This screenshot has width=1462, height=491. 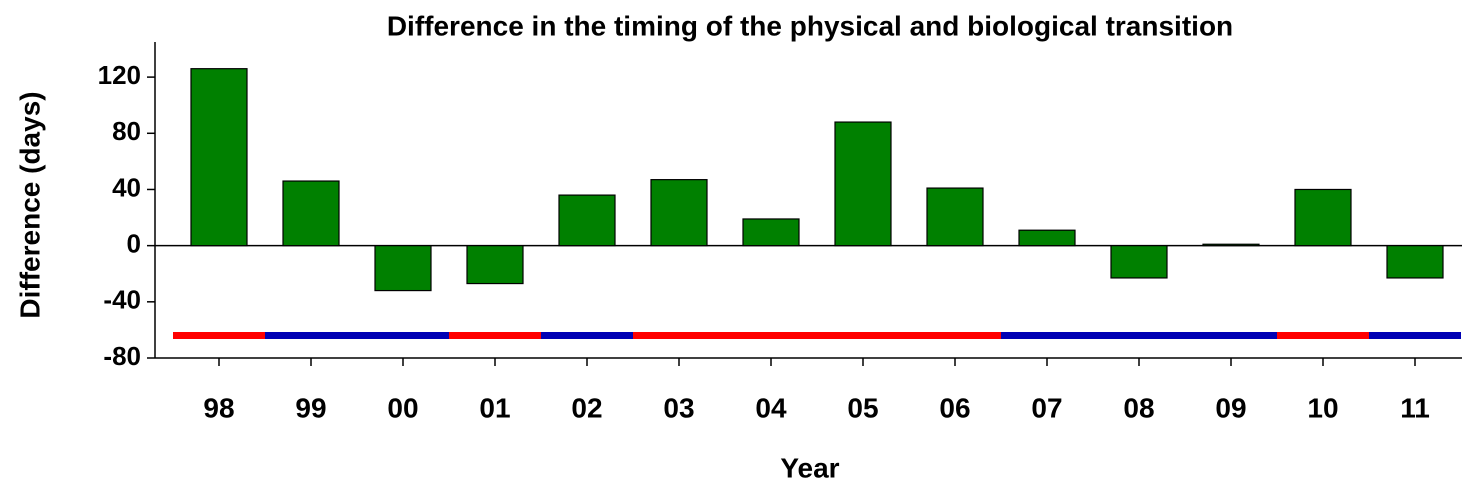 I want to click on x-tick-label: 05, so click(x=862, y=407).